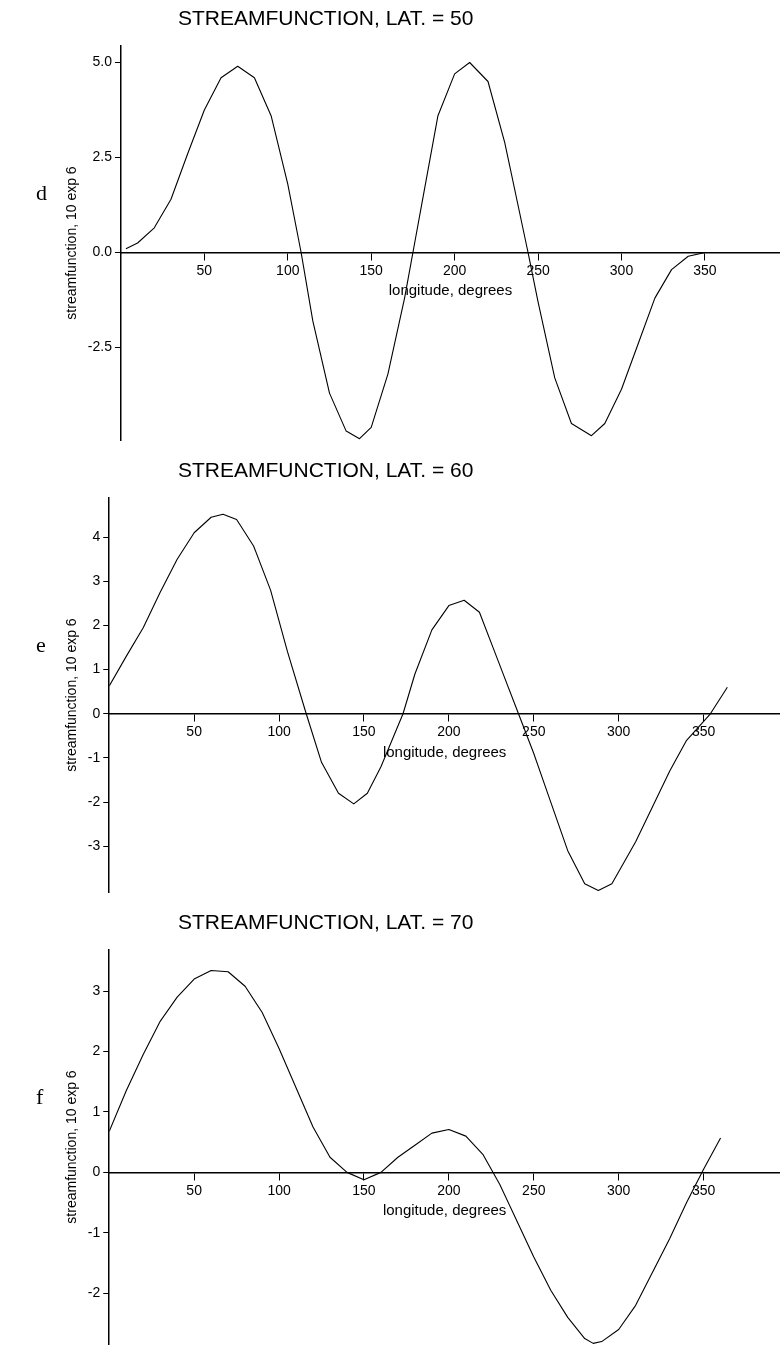 Image resolution: width=780 pixels, height=1357 pixels. I want to click on chart-title: STREAMFUNCTION, LAT. = 60, so click(326, 470).